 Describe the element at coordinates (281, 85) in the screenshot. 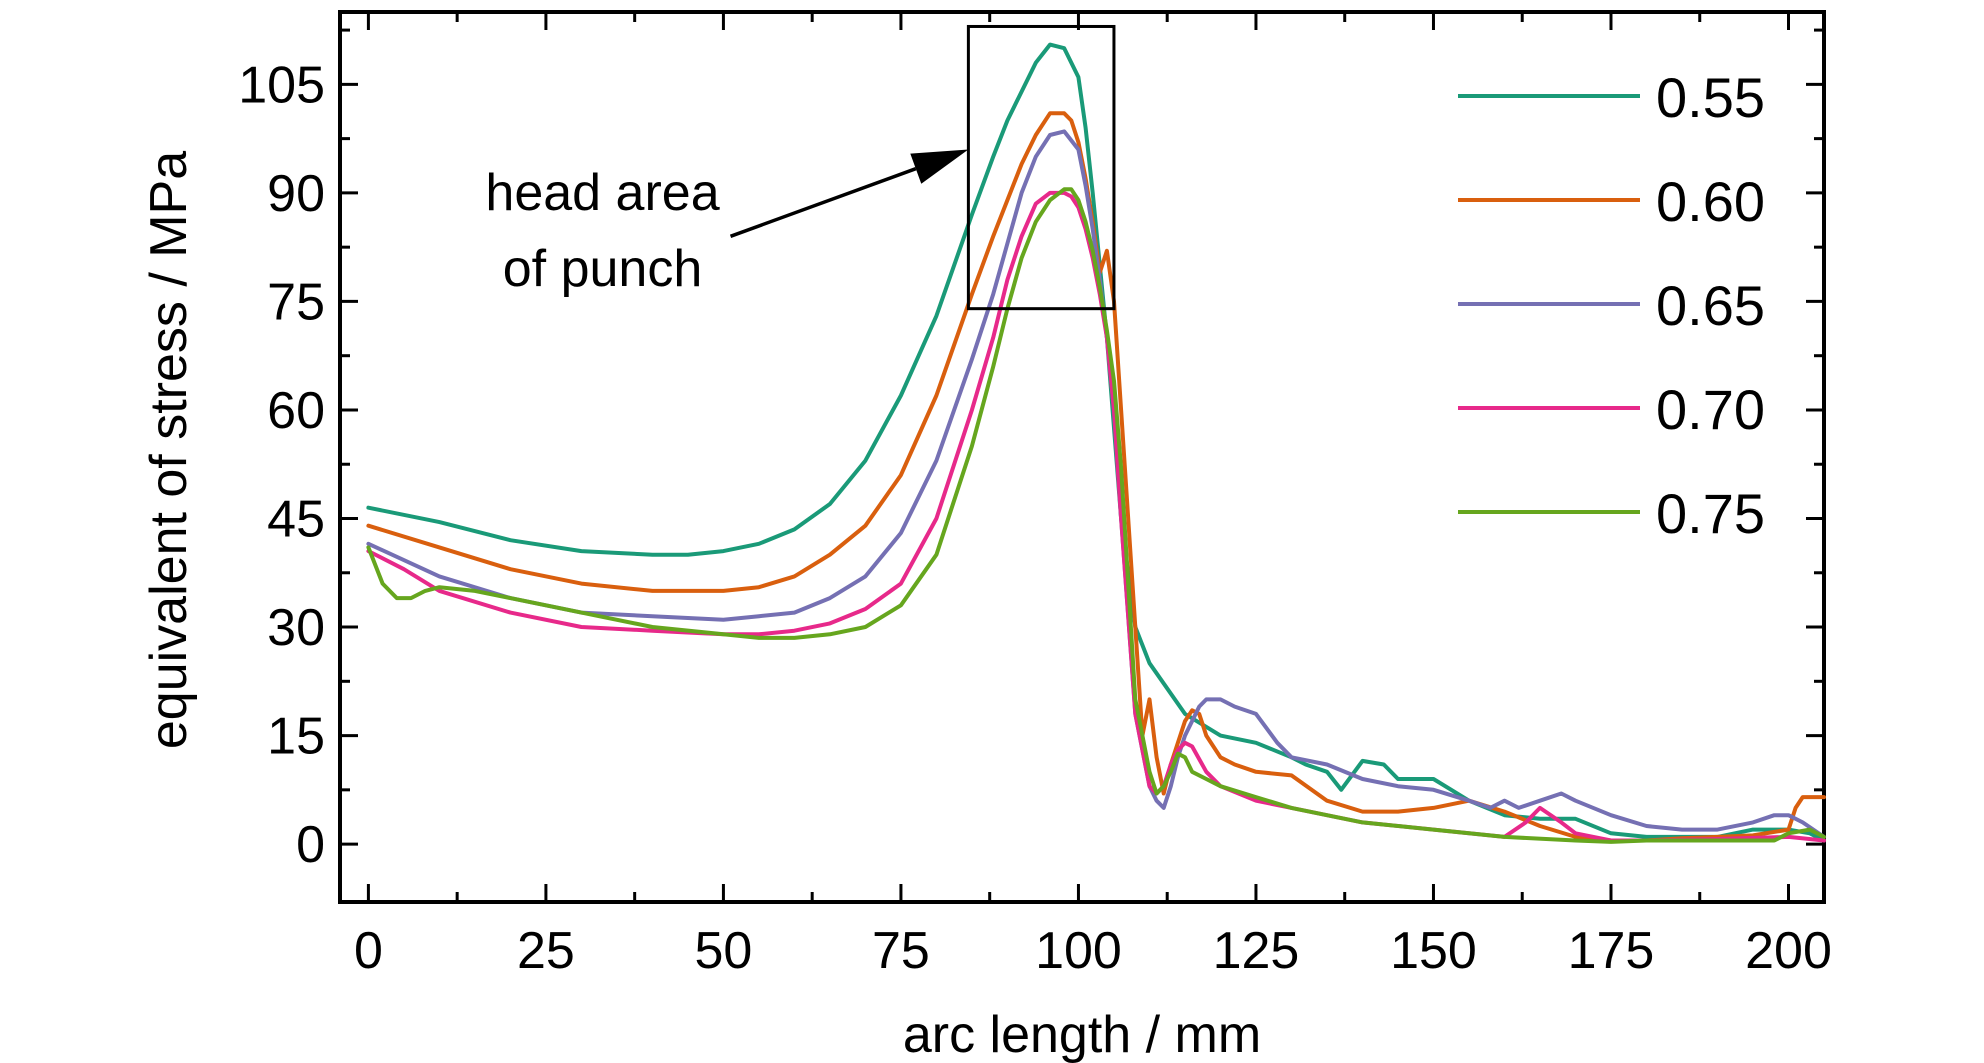

I see `y-tick-label-105: 105` at that location.